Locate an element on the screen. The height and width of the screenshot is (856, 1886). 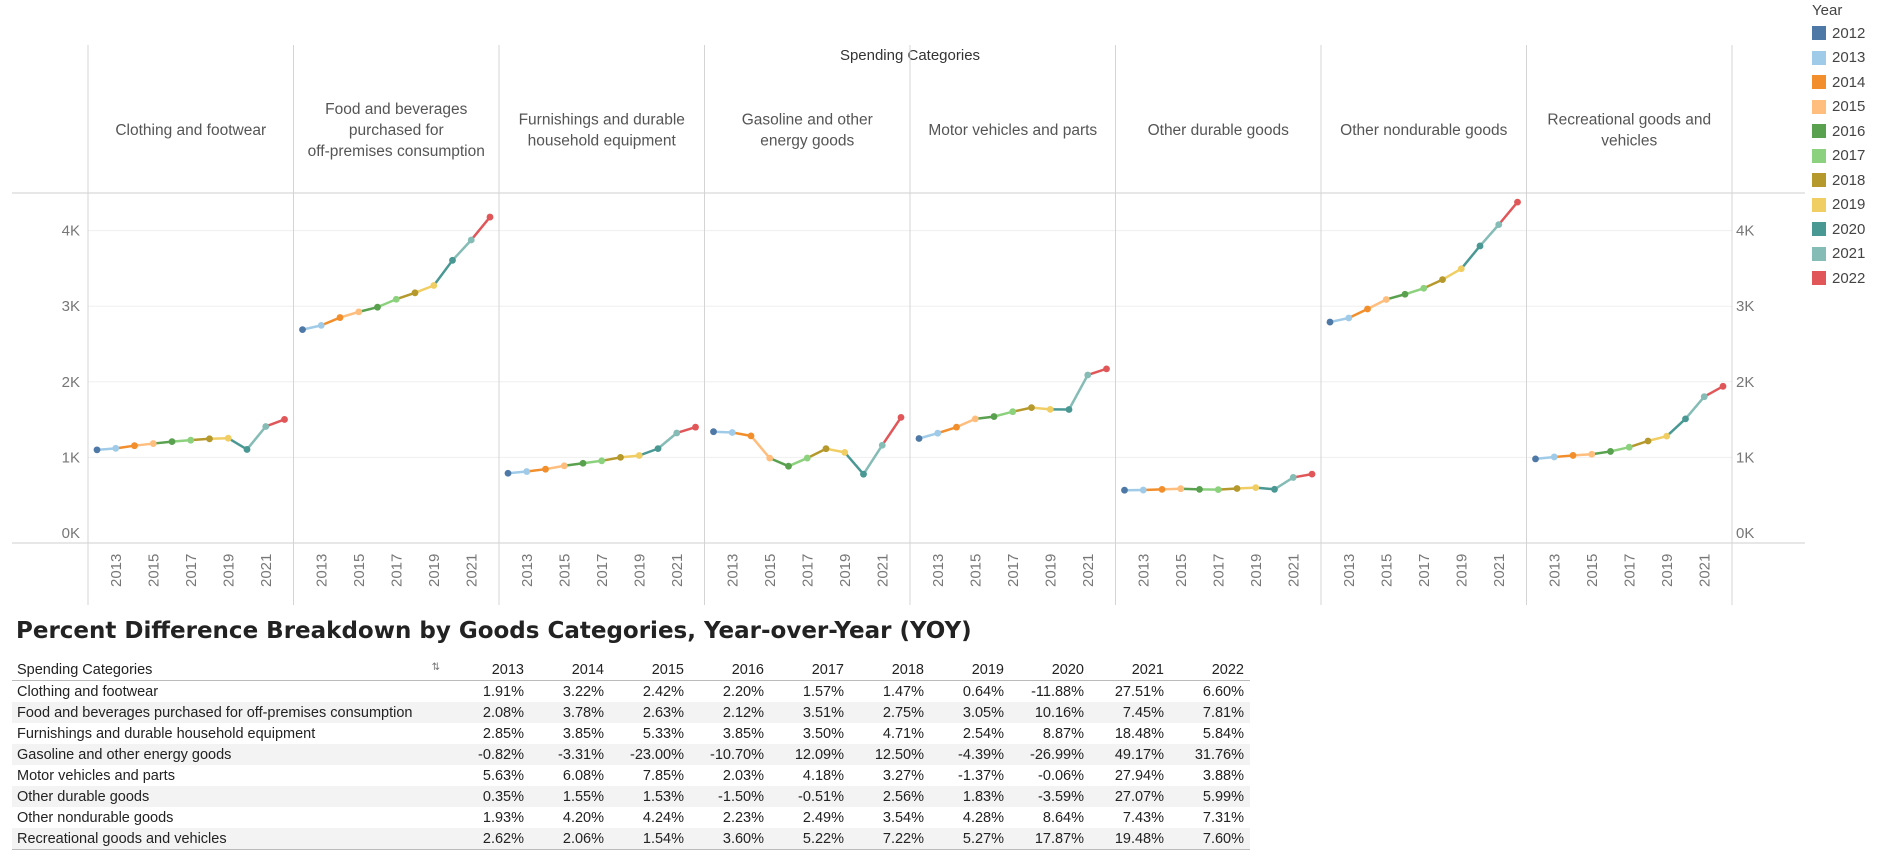
legend-item: 2022 is located at coordinates (1849, 278).